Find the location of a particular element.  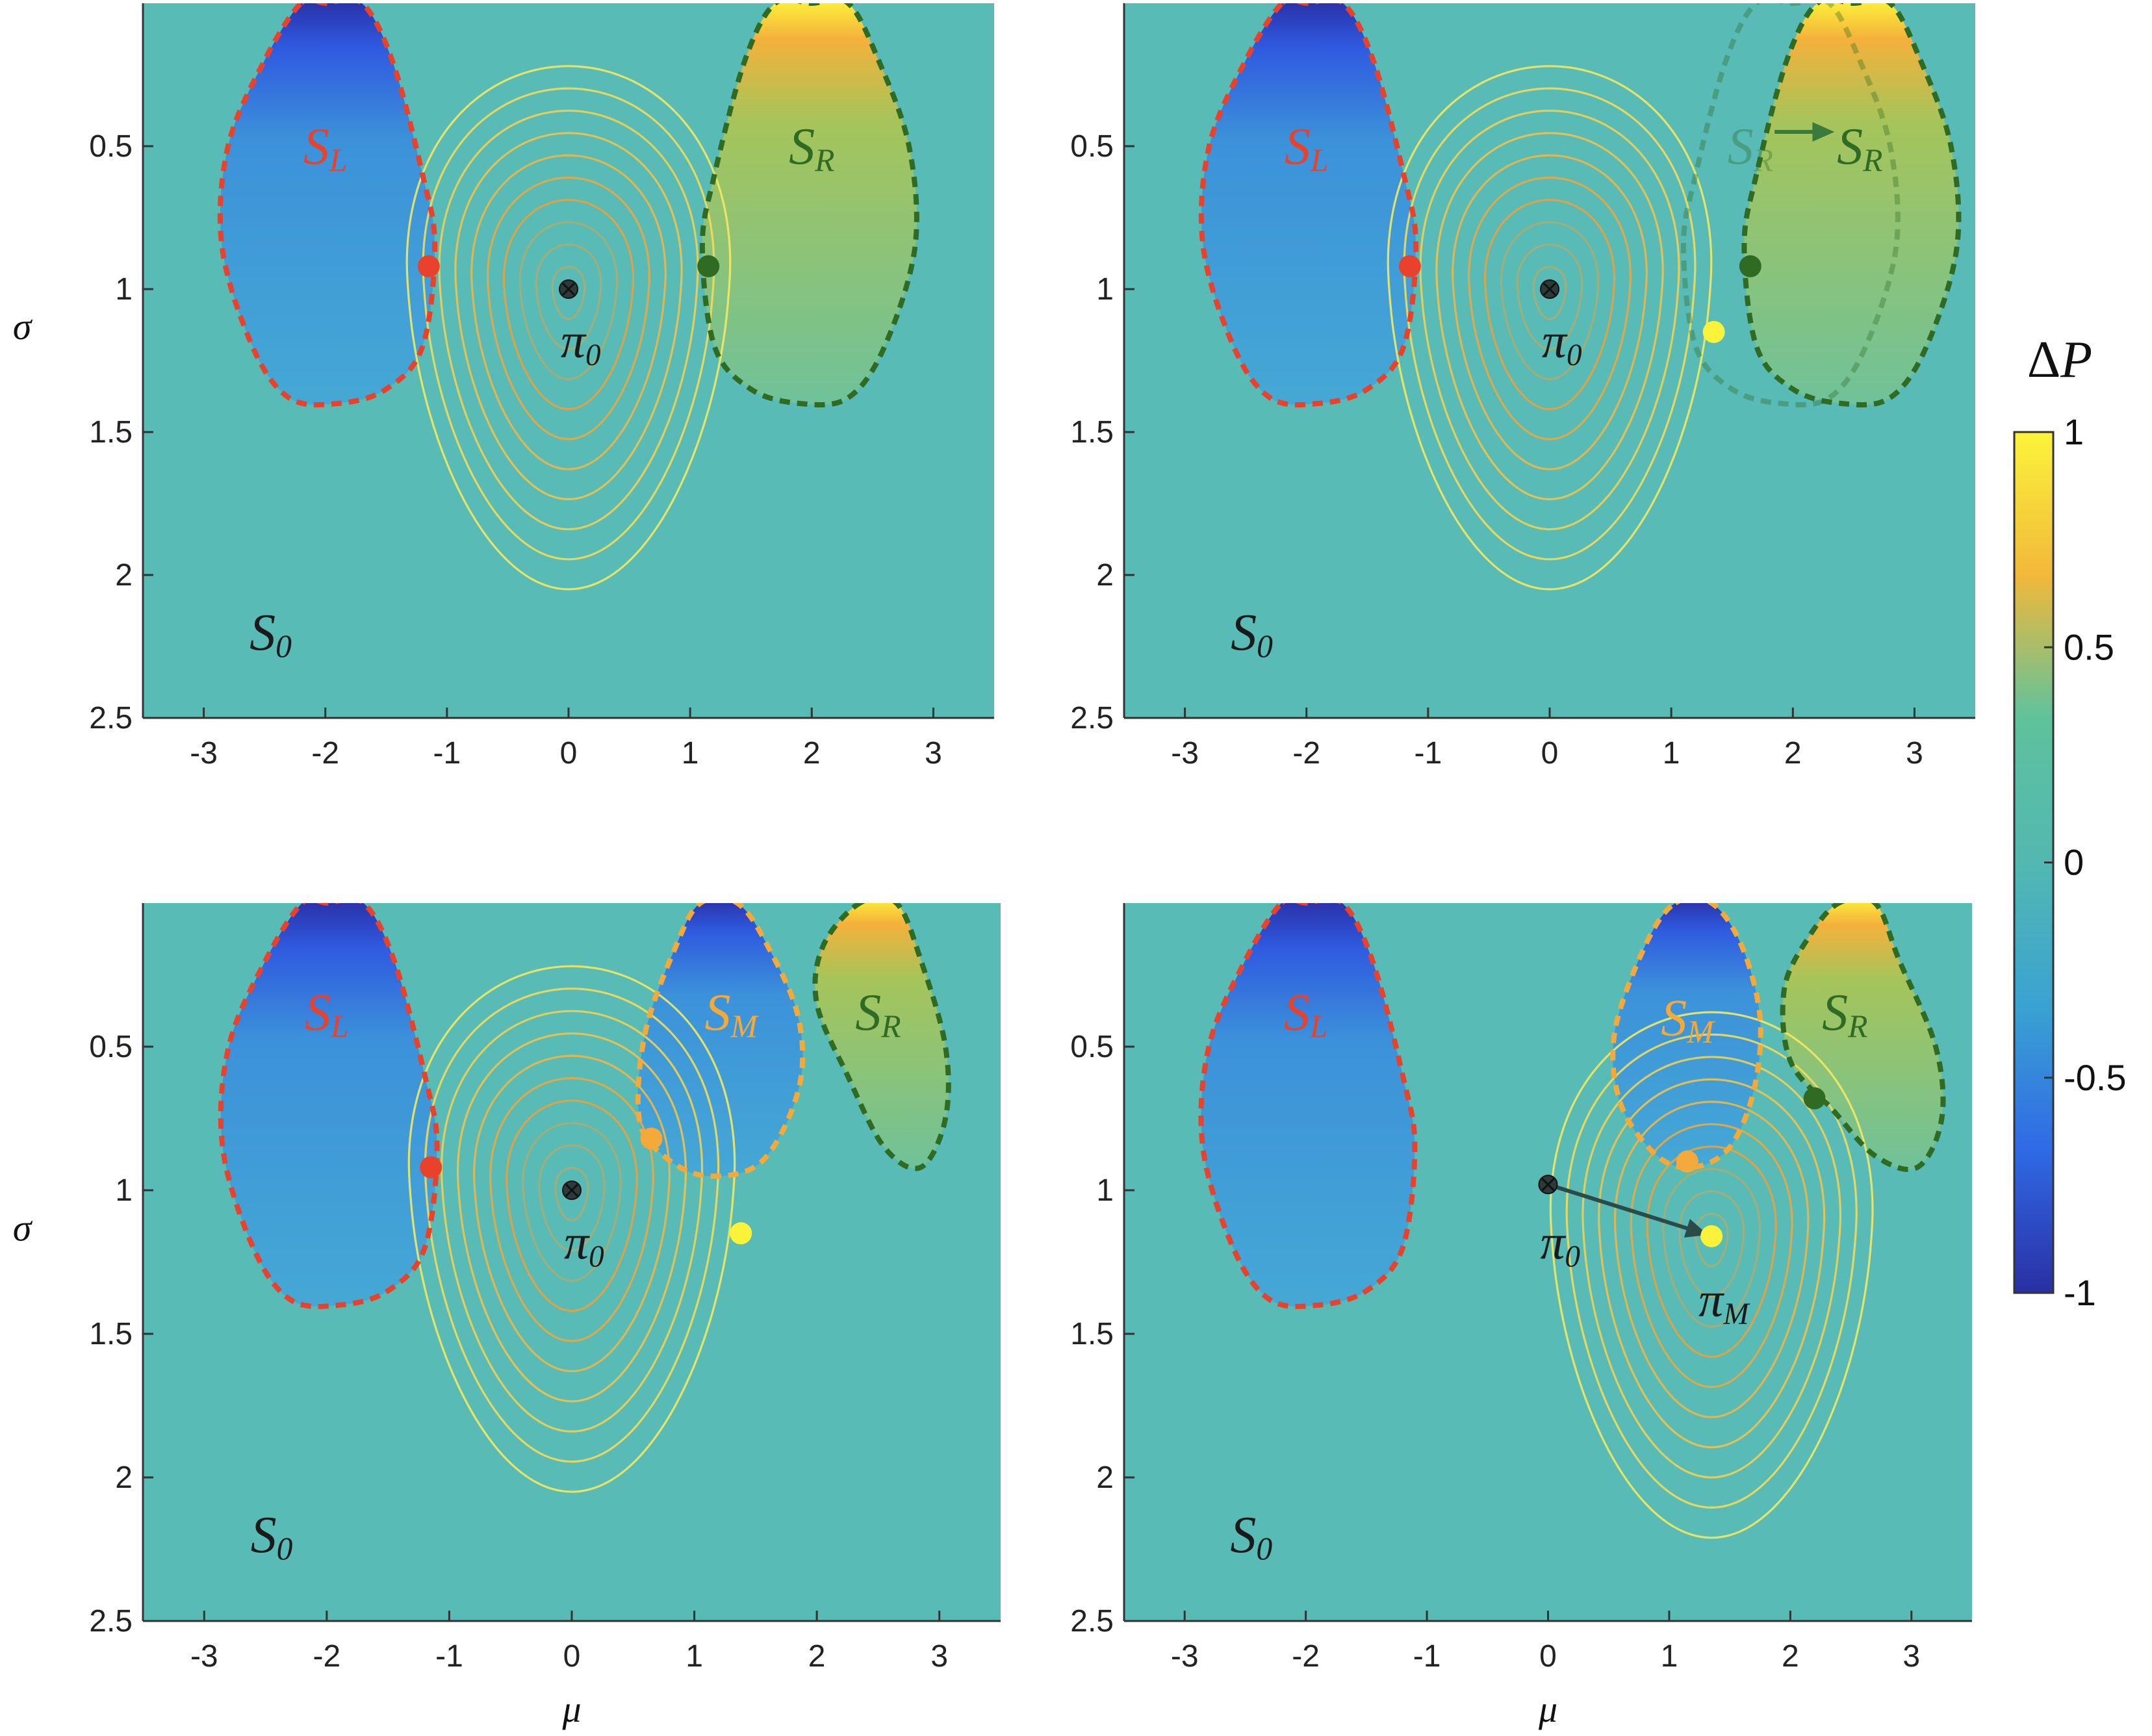

region-label: S0 is located at coordinates (272, 1537).